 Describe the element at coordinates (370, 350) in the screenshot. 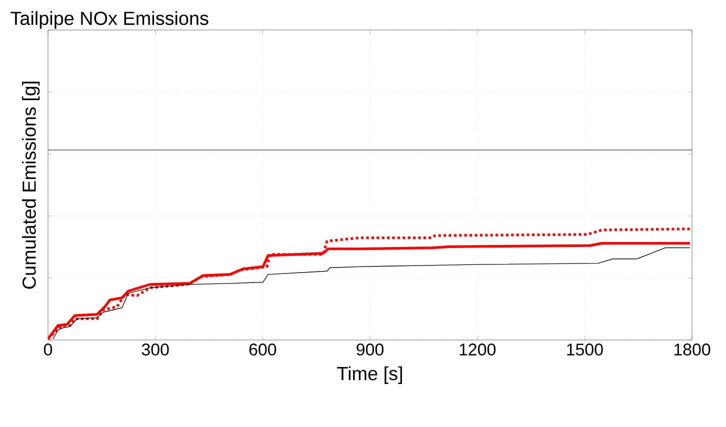

I see `x-tick-label: 900` at that location.